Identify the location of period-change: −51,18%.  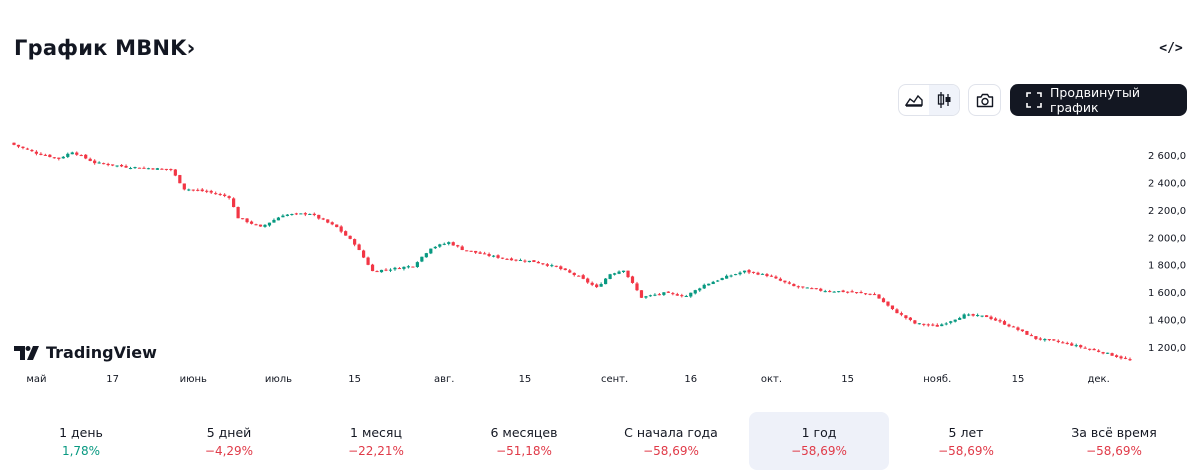
(524, 451).